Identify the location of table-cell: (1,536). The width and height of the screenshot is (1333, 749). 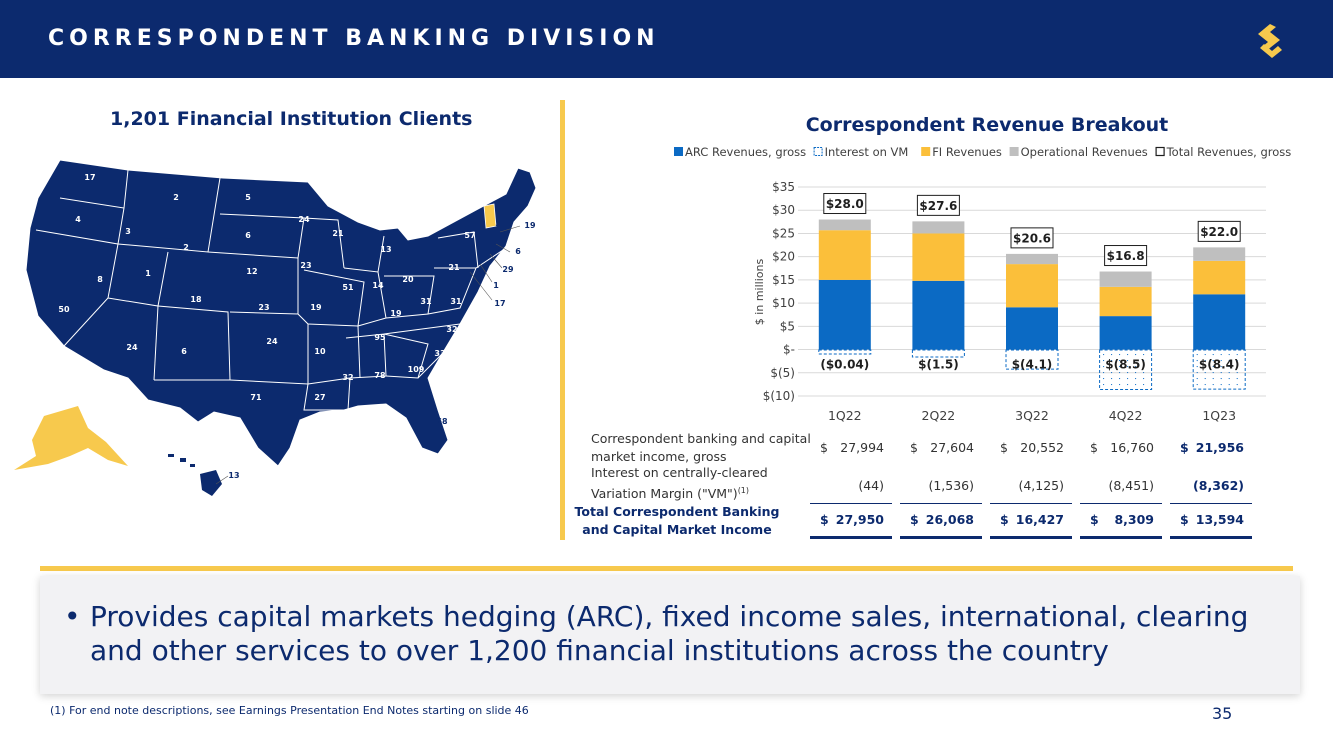
(942, 487).